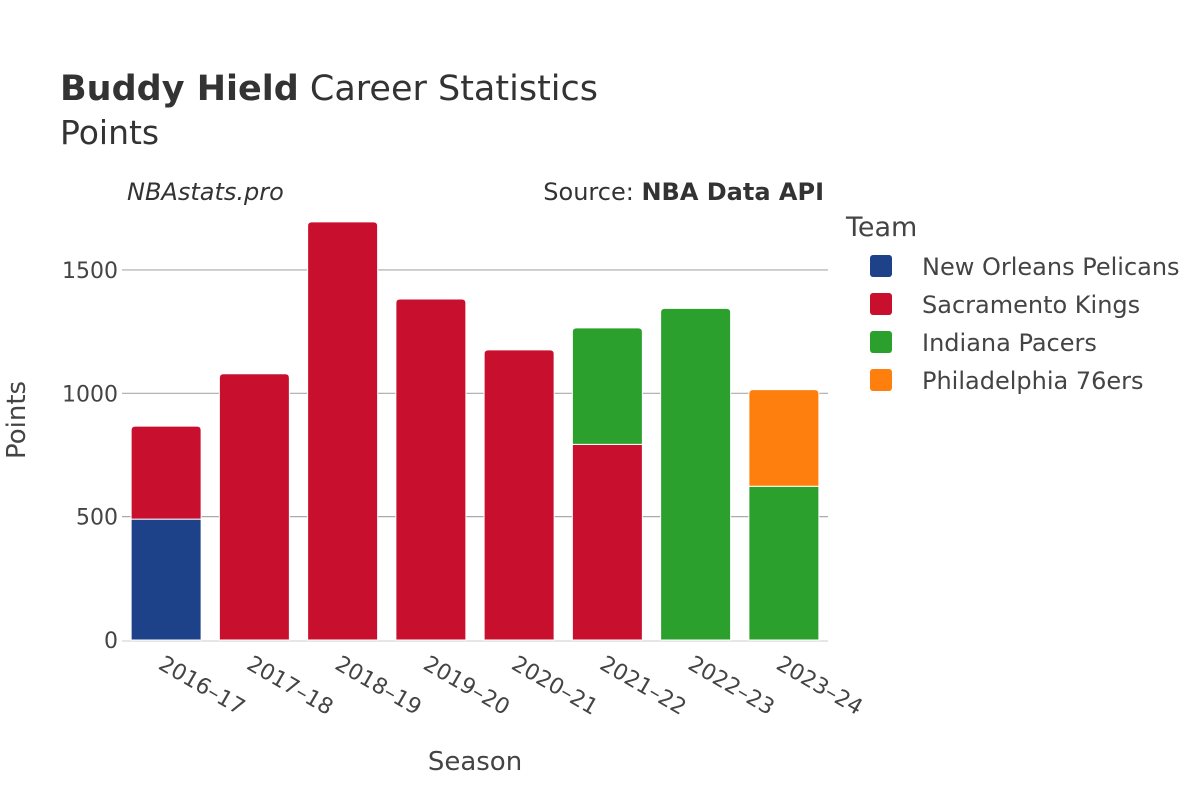  I want to click on source-prefix: Source:, so click(592, 192).